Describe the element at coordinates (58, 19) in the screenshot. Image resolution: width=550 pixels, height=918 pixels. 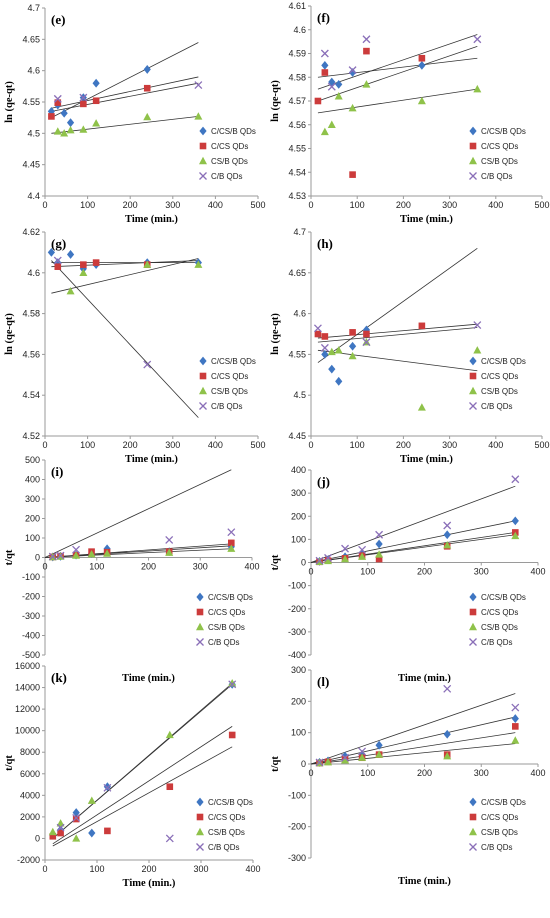
I see `panel-label: (e)` at that location.